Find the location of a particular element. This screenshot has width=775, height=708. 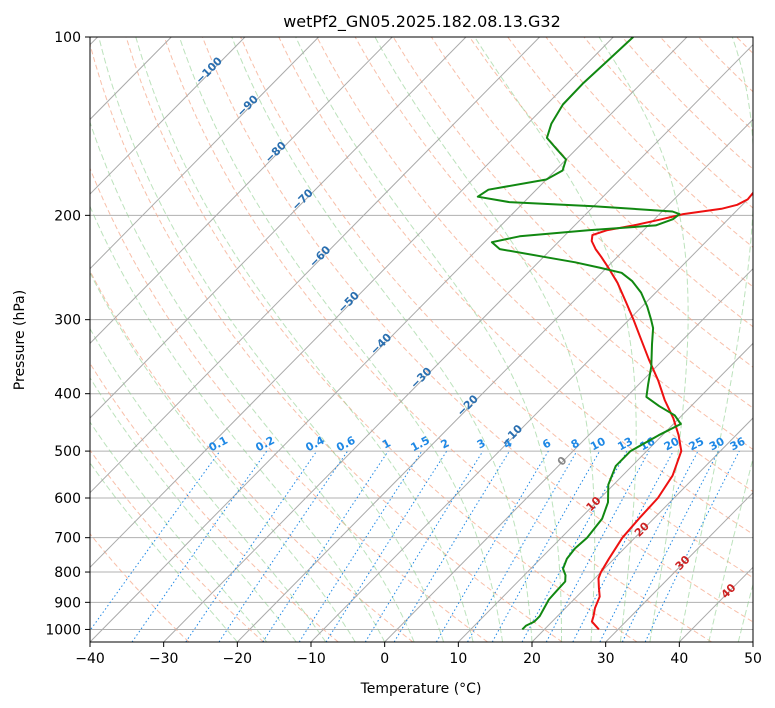

y-tick-label: 700 is located at coordinates (67, 539).